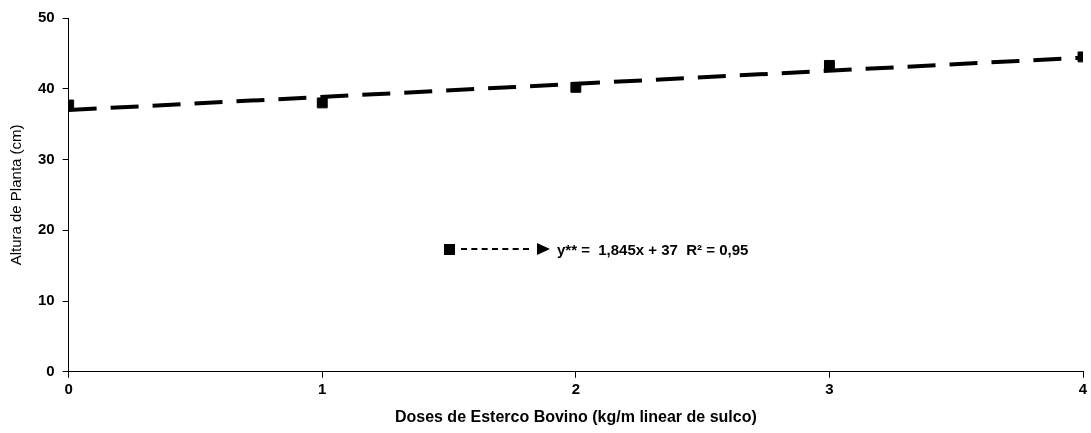  I want to click on y-tick-label: 20, so click(46, 229).